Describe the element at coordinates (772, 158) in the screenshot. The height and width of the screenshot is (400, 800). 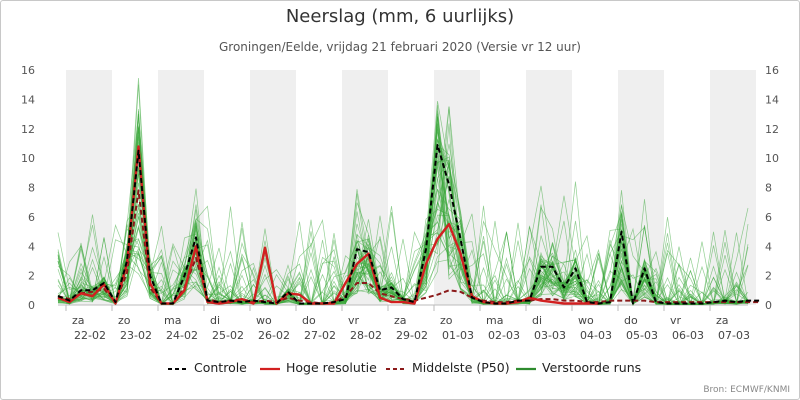
I see `y-tick-label-right: 10` at that location.